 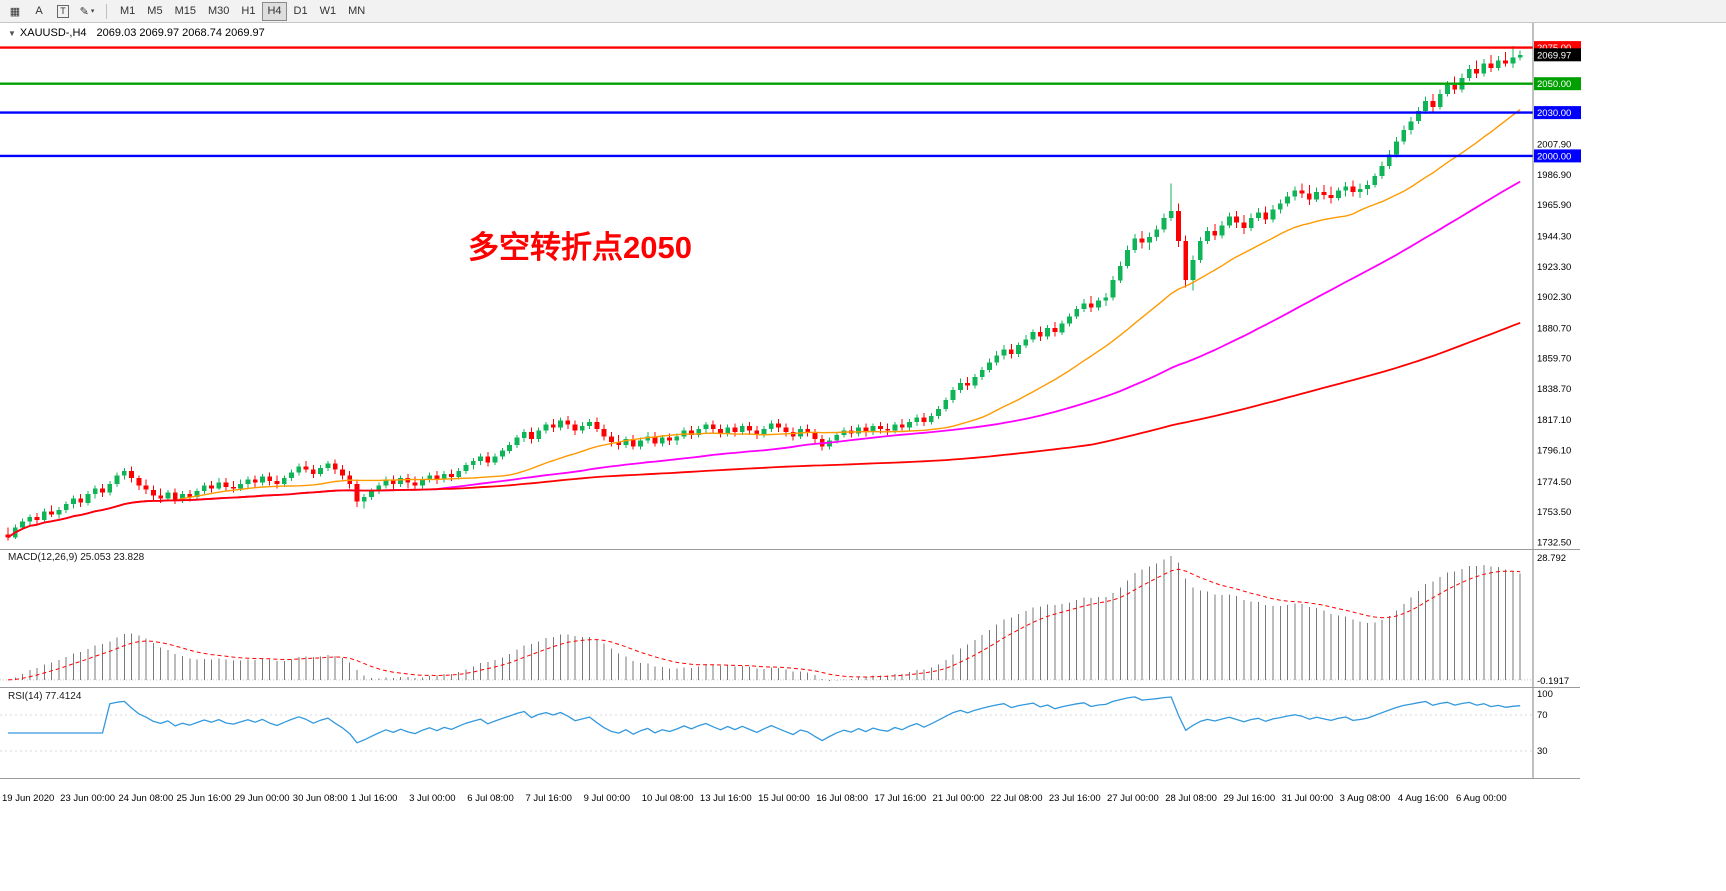 What do you see at coordinates (1481, 798) in the screenshot?
I see `time-axis-label: 6 Aug 00:00` at bounding box center [1481, 798].